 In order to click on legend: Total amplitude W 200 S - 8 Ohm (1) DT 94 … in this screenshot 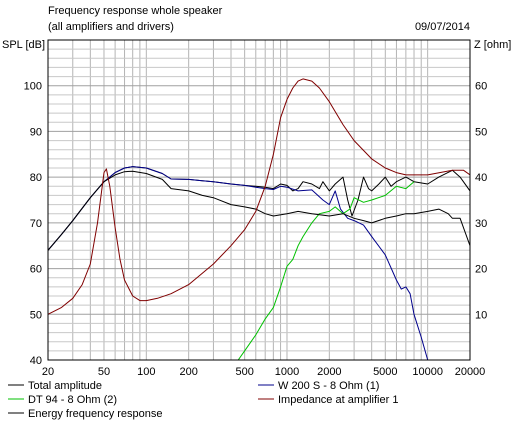, I will do `click(203, 400)`.